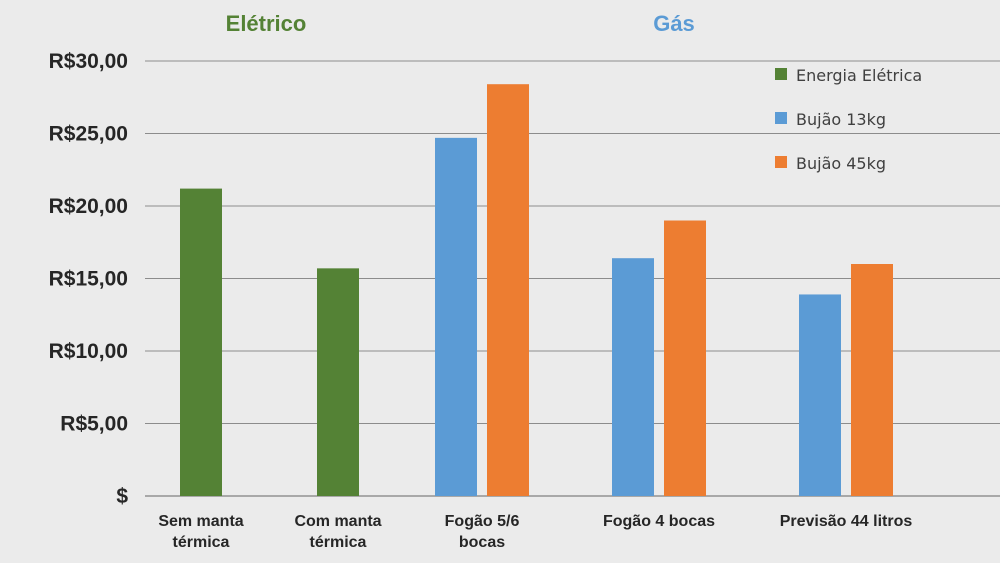 Image resolution: width=1000 pixels, height=563 pixels. What do you see at coordinates (872, 380) in the screenshot?
I see `bar-bujao-45kg-previsao-44-litros` at bounding box center [872, 380].